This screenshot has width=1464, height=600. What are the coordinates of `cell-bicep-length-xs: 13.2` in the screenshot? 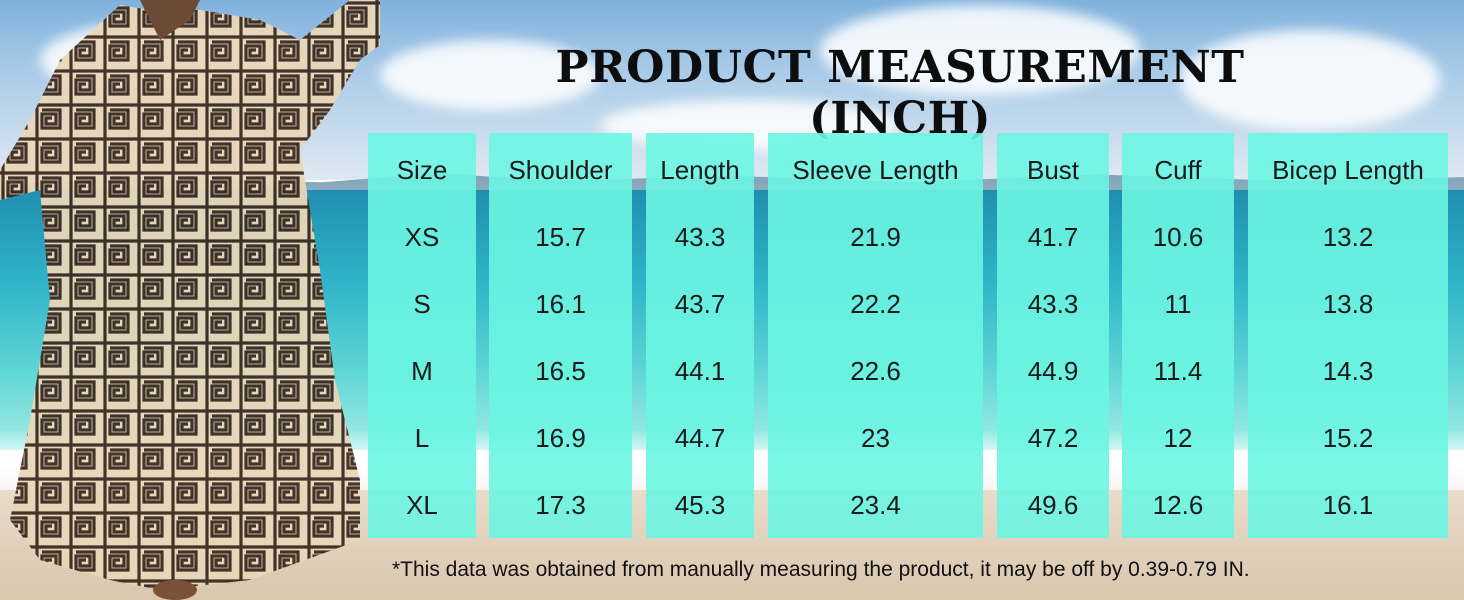 It's located at (1348, 237).